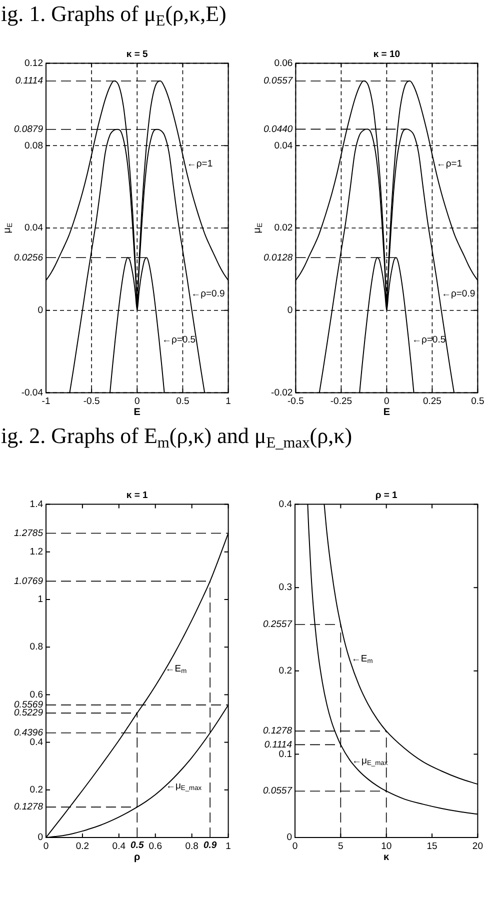  Describe the element at coordinates (29, 581) in the screenshot. I see `ref-line-label: 1.0769` at that location.